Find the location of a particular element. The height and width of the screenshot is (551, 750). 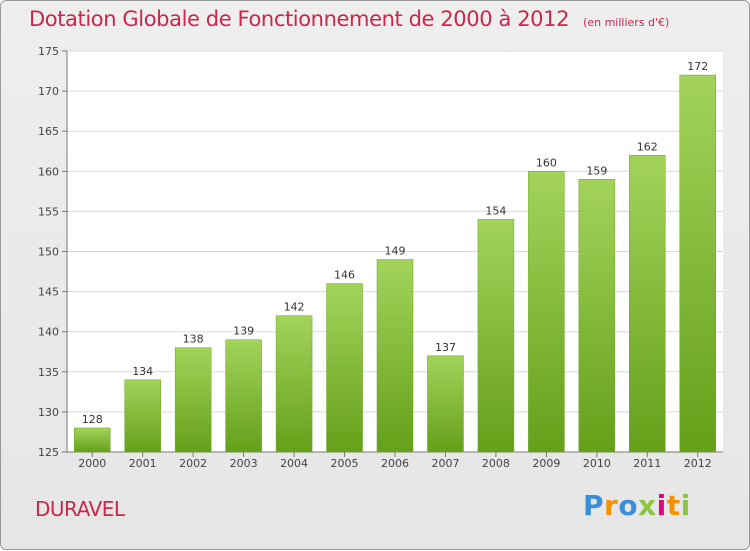

x-tick-label-2005: 2005 is located at coordinates (345, 463).